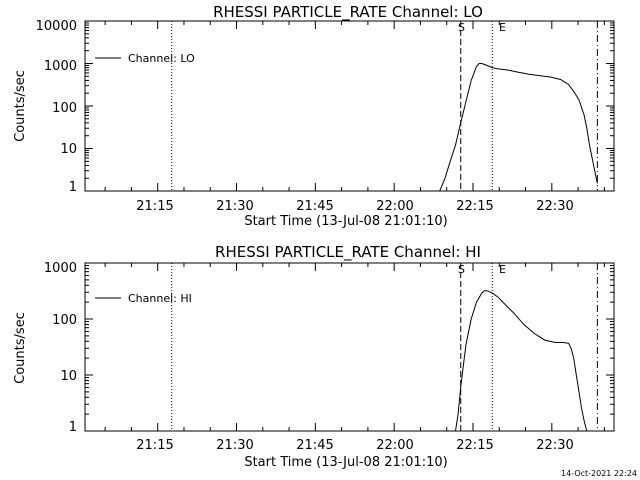 This screenshot has width=640, height=480. Describe the element at coordinates (502, 269) in the screenshot. I see `panel-hi-marker-label: E` at that location.